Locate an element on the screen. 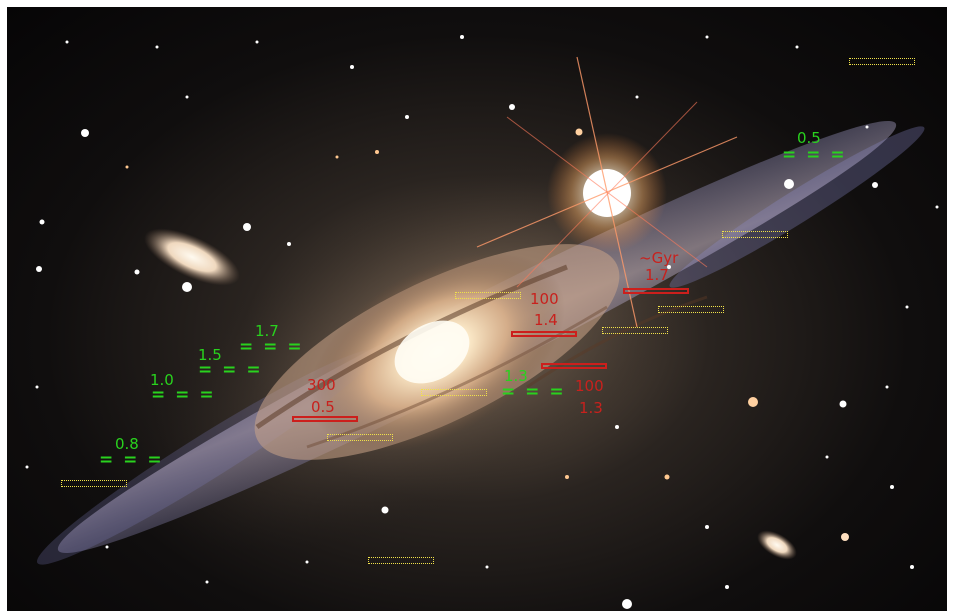 This screenshot has width=953, height=614. age-label-1-7: 1.7 is located at coordinates (267, 331).